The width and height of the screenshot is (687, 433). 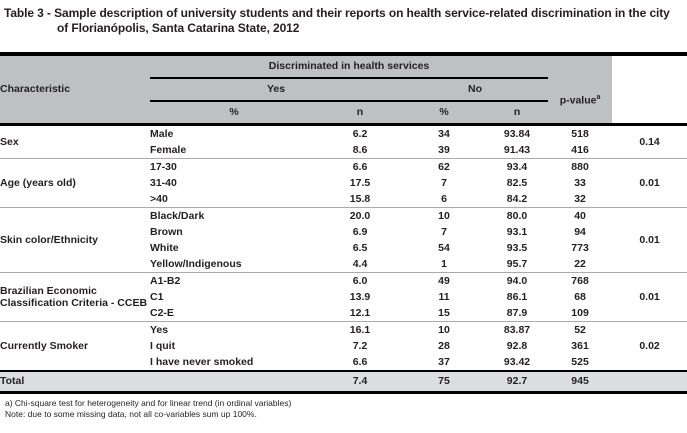 I want to click on no-n-cell: 33, so click(x=580, y=182).